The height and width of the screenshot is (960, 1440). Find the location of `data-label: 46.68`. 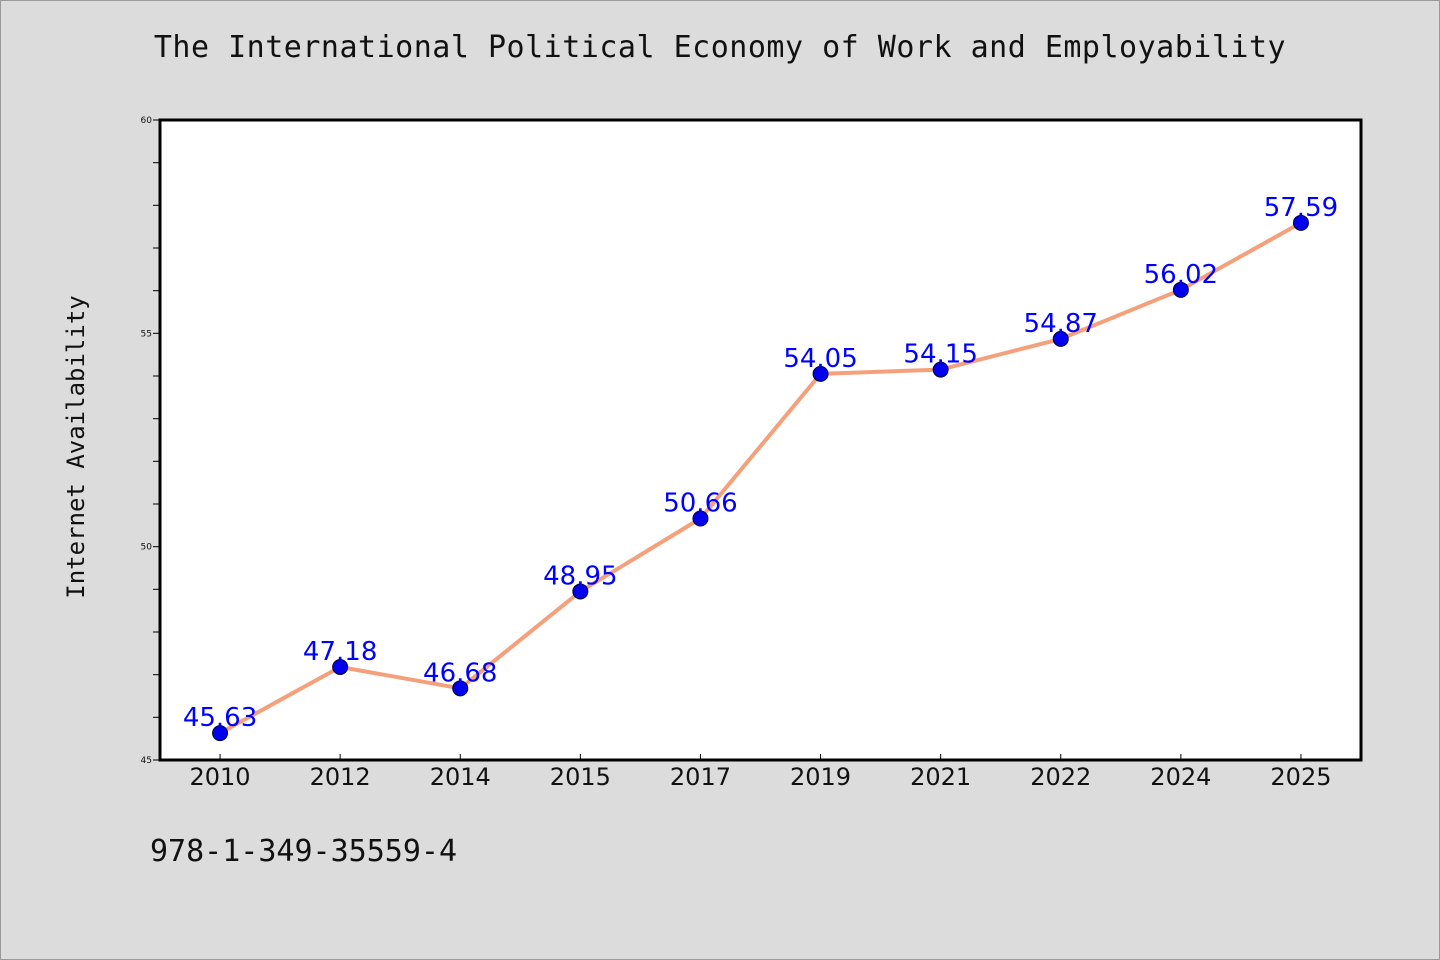

data-label: 46.68 is located at coordinates (460, 673).